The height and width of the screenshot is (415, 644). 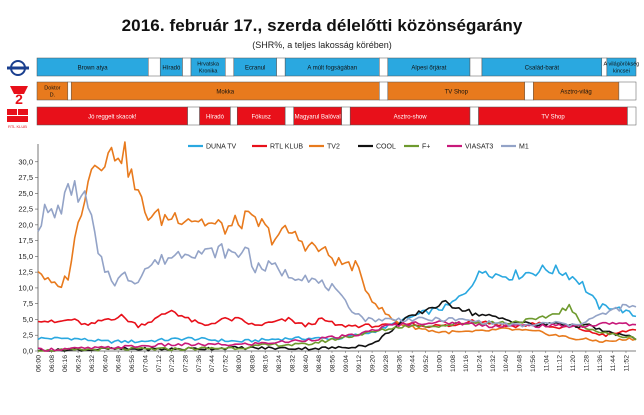 What do you see at coordinates (575, 93) in the screenshot?
I see `program-label: Asztro-világ` at bounding box center [575, 93].